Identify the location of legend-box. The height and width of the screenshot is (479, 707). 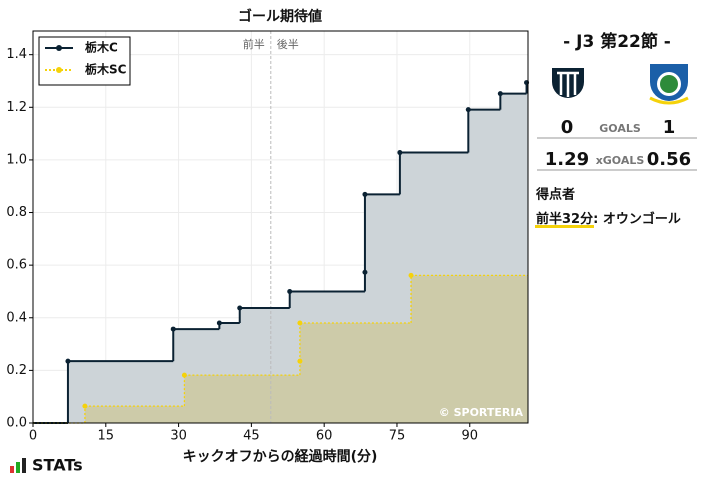
(84, 61).